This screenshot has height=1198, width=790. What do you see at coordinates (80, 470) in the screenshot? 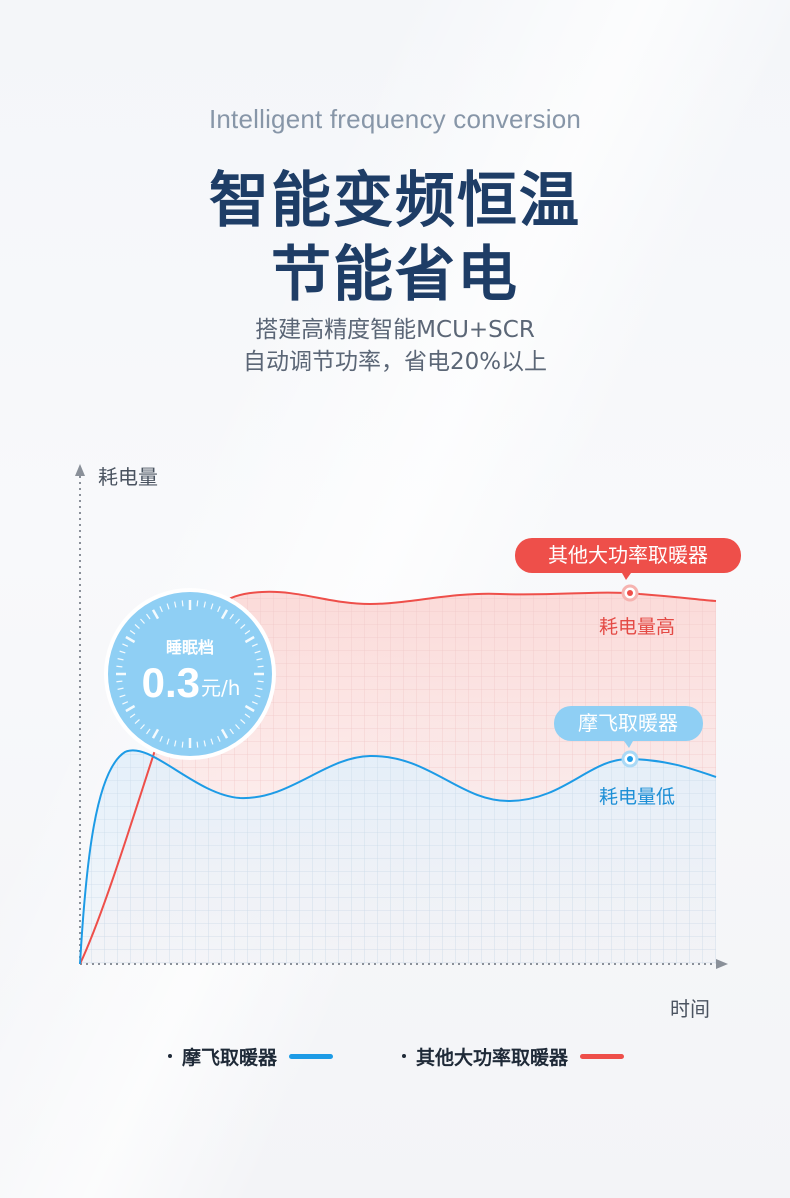
I see `y-axis-arrow-icon` at bounding box center [80, 470].